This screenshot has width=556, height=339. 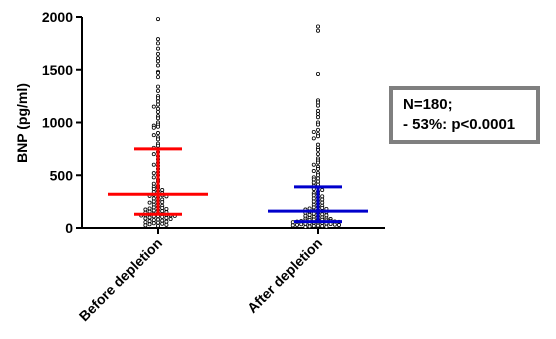 What do you see at coordinates (62, 175) in the screenshot?
I see `y-tick-label: 500` at bounding box center [62, 175].